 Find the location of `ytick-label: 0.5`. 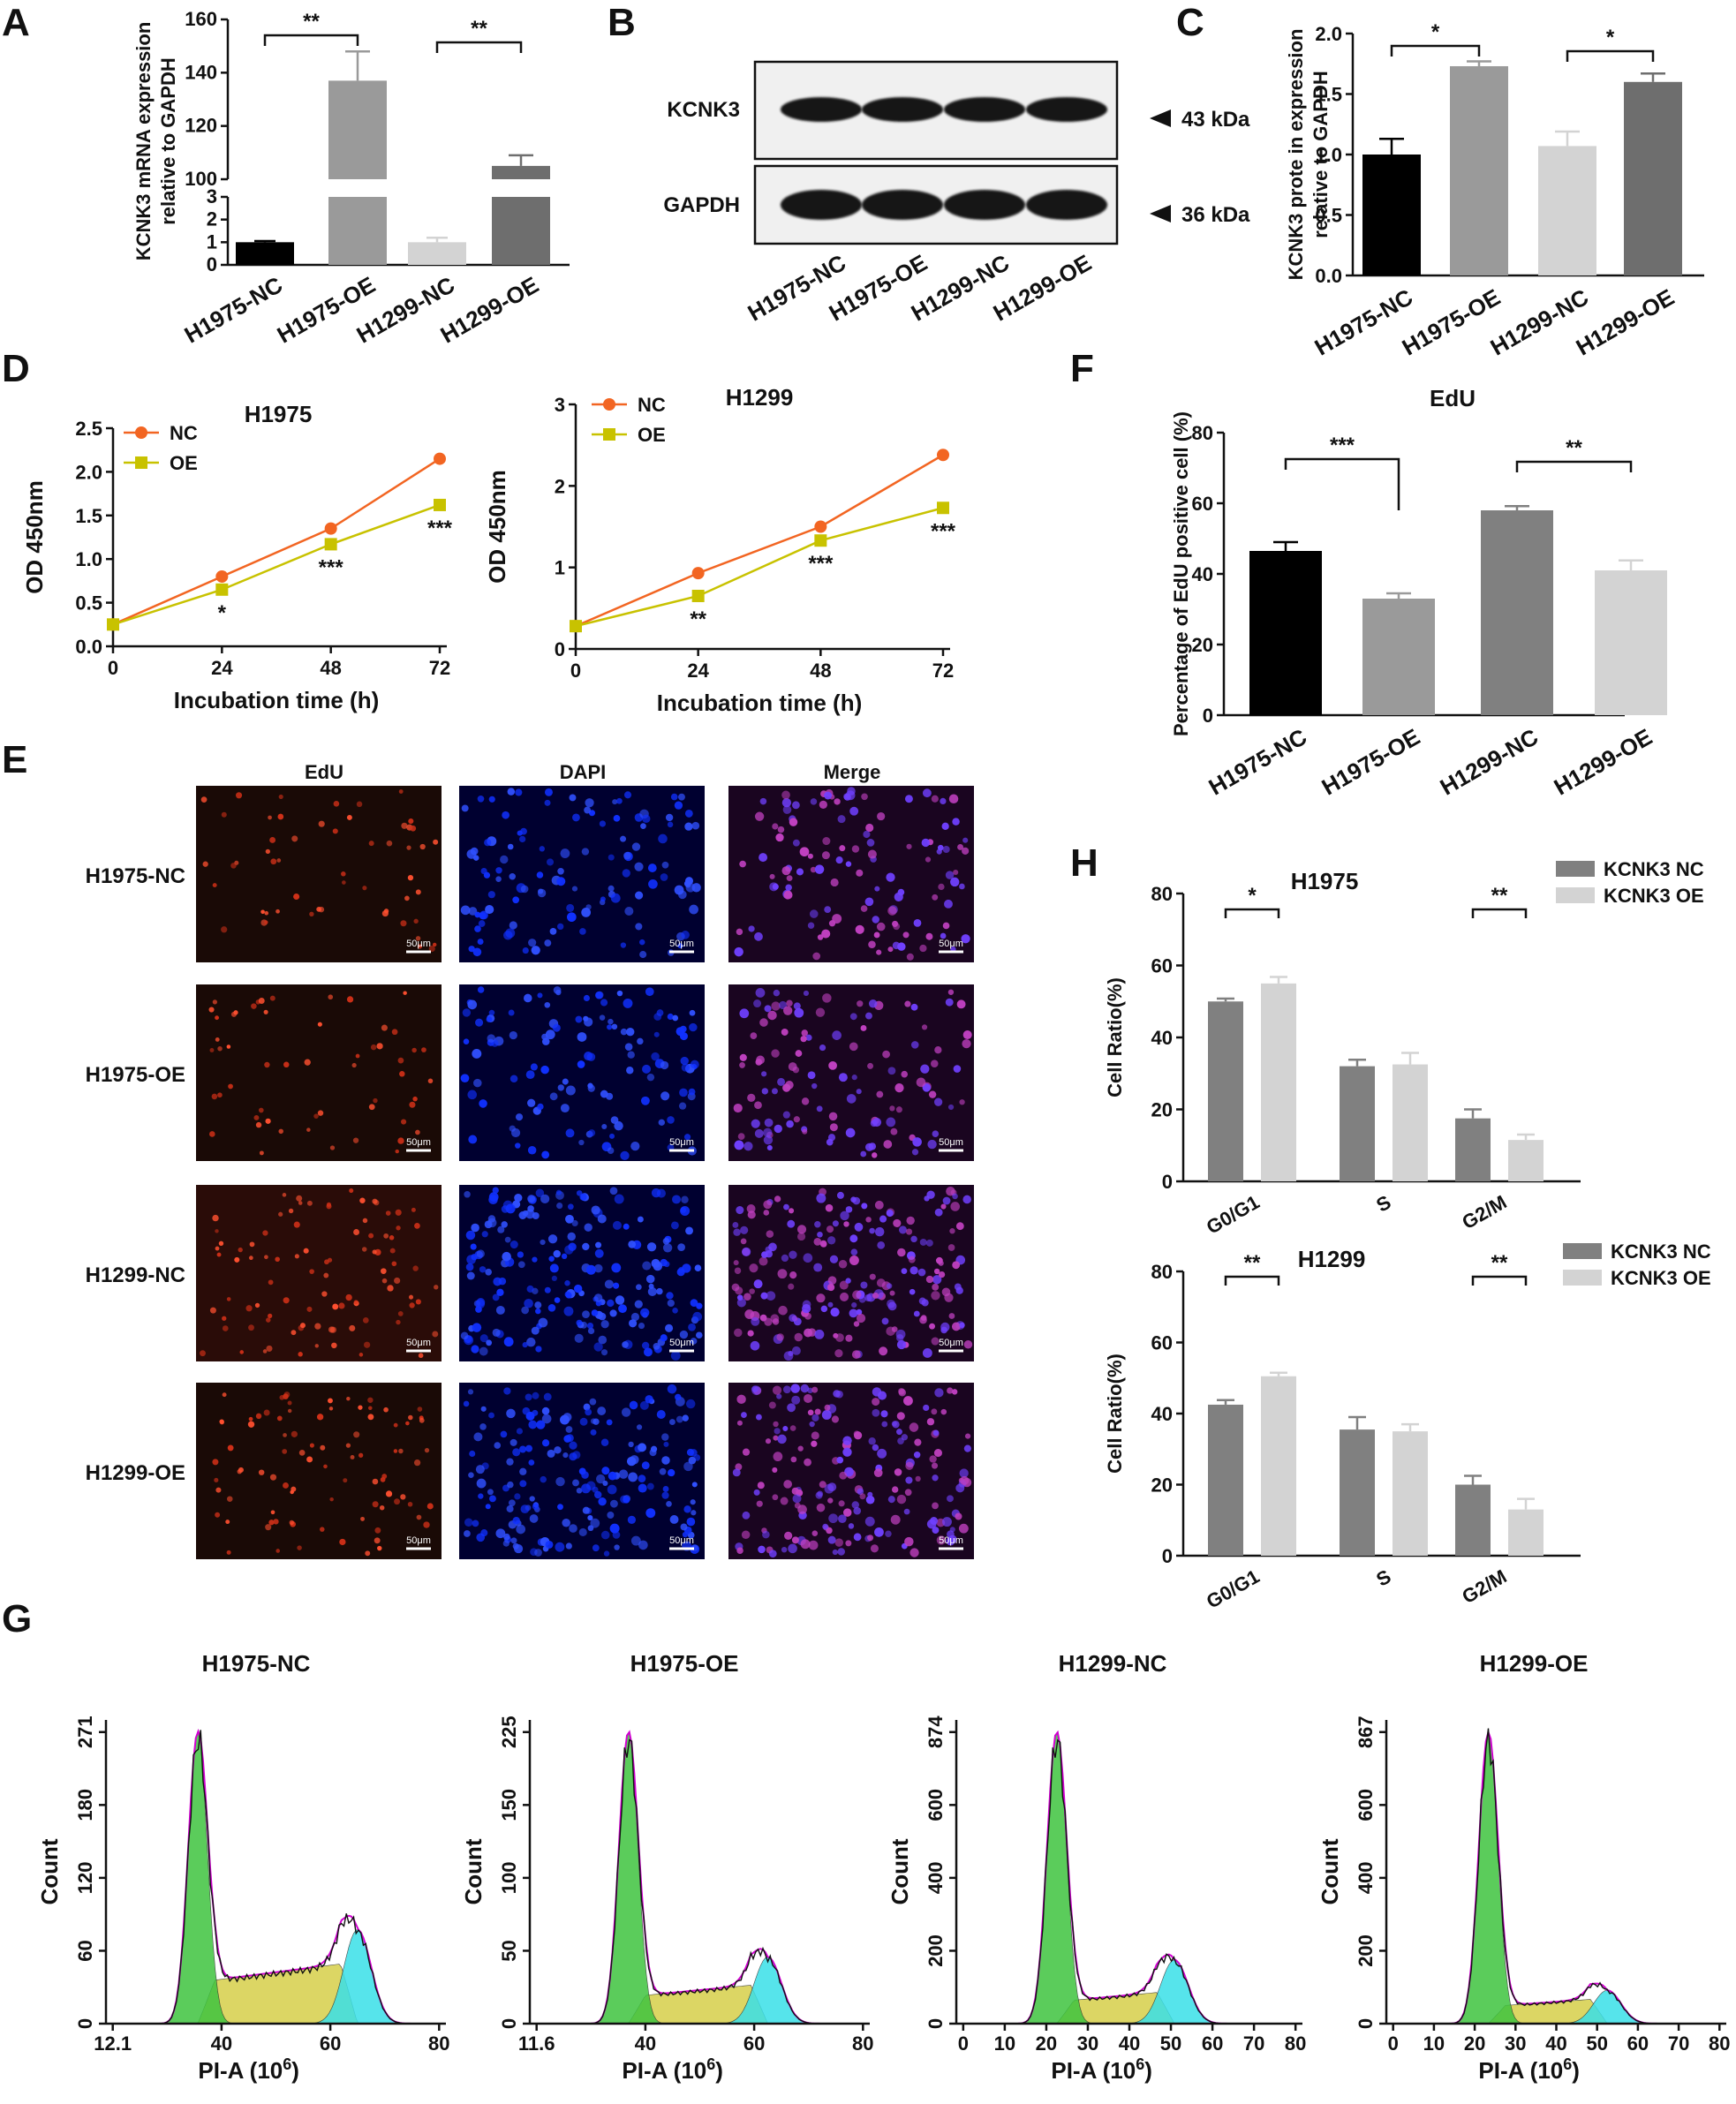

ytick-label: 0.5 is located at coordinates (89, 603).